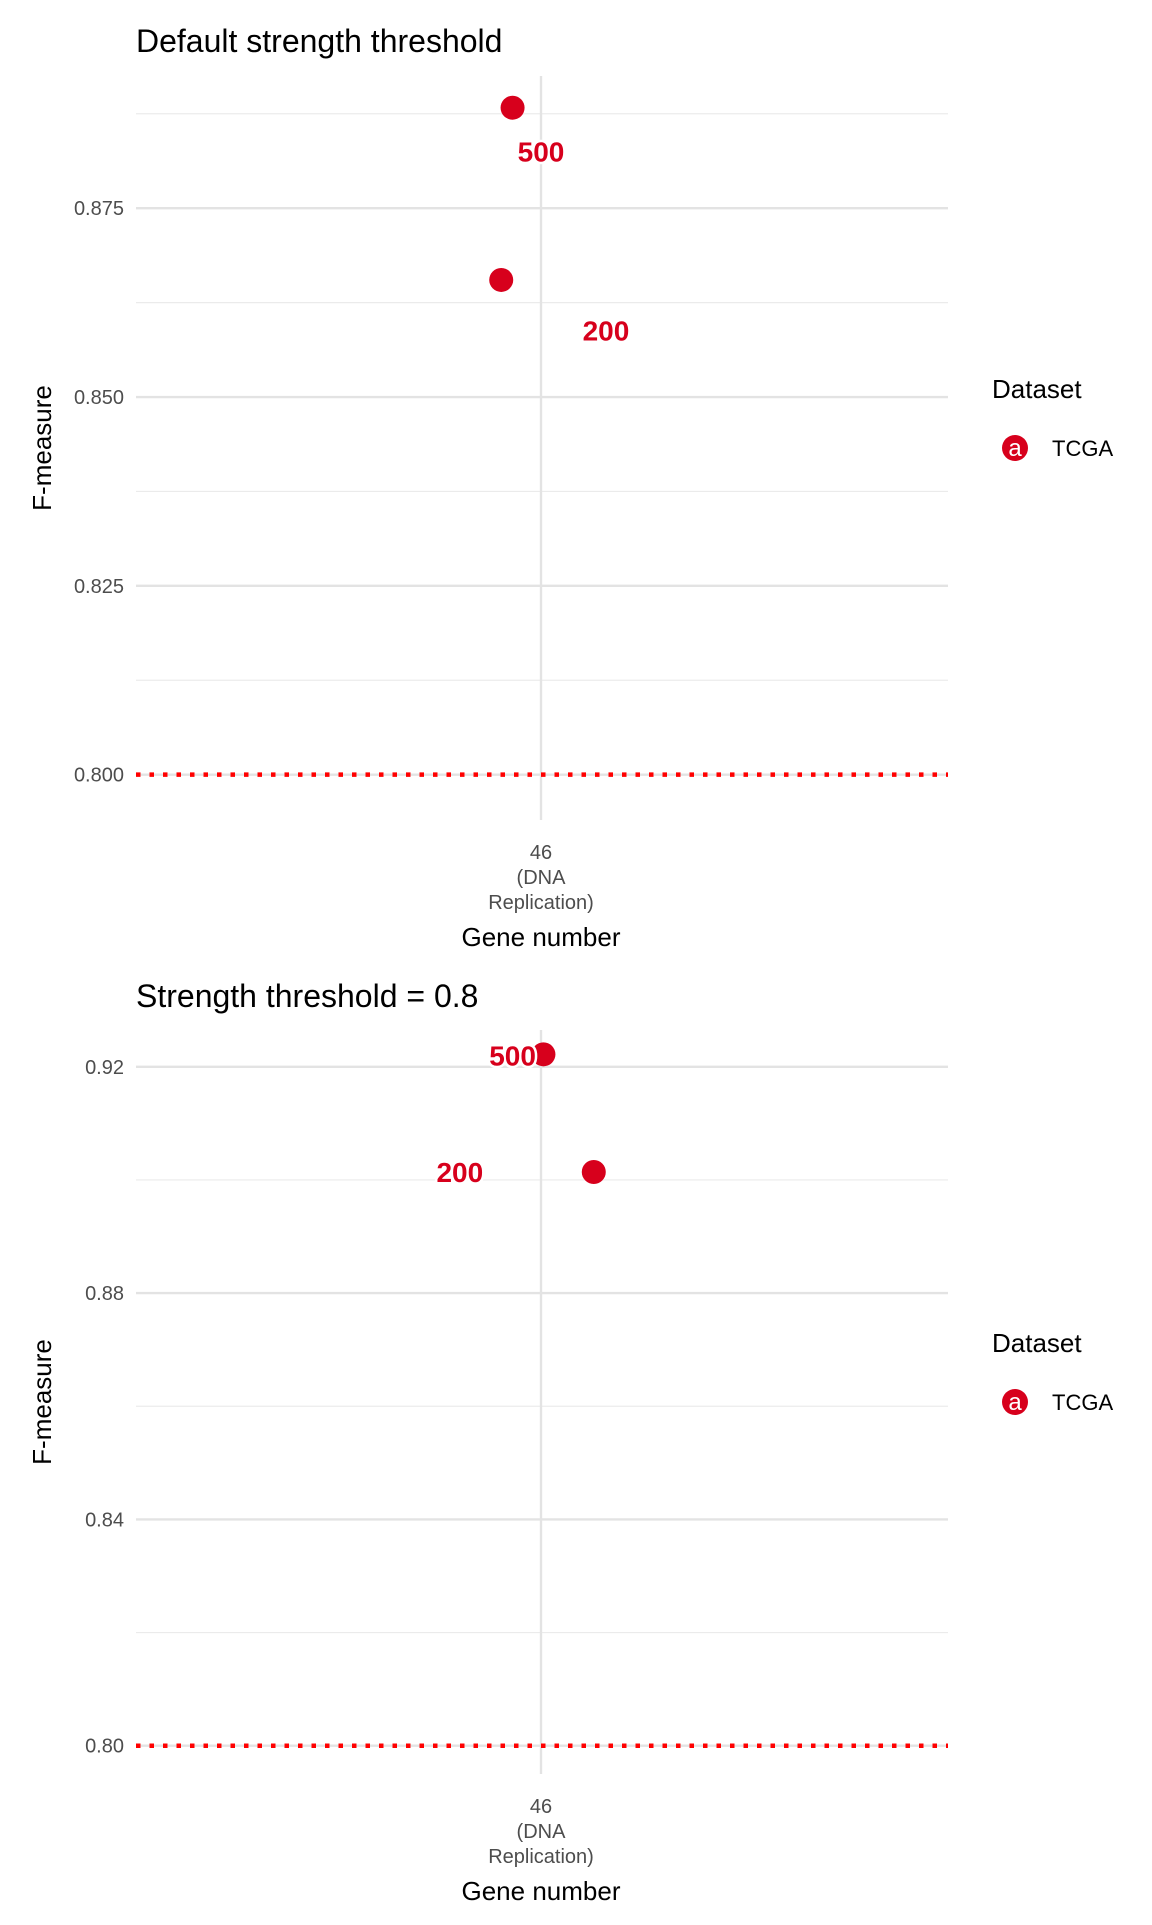  What do you see at coordinates (104, 1747) in the screenshot?
I see `y-tick-label: 0.80` at bounding box center [104, 1747].